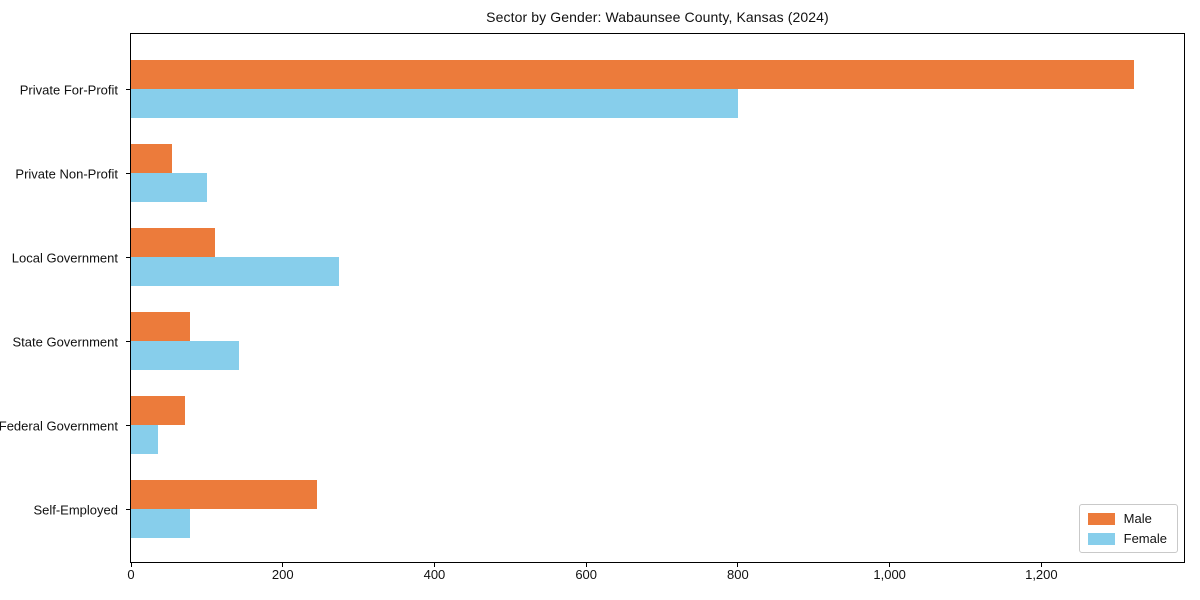  I want to click on legend-entry-male: Male, so click(1127, 518).